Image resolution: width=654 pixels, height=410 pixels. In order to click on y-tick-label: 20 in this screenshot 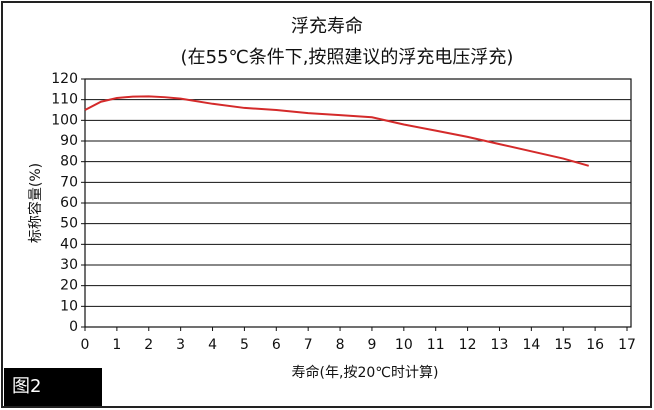, I will do `click(69, 286)`.